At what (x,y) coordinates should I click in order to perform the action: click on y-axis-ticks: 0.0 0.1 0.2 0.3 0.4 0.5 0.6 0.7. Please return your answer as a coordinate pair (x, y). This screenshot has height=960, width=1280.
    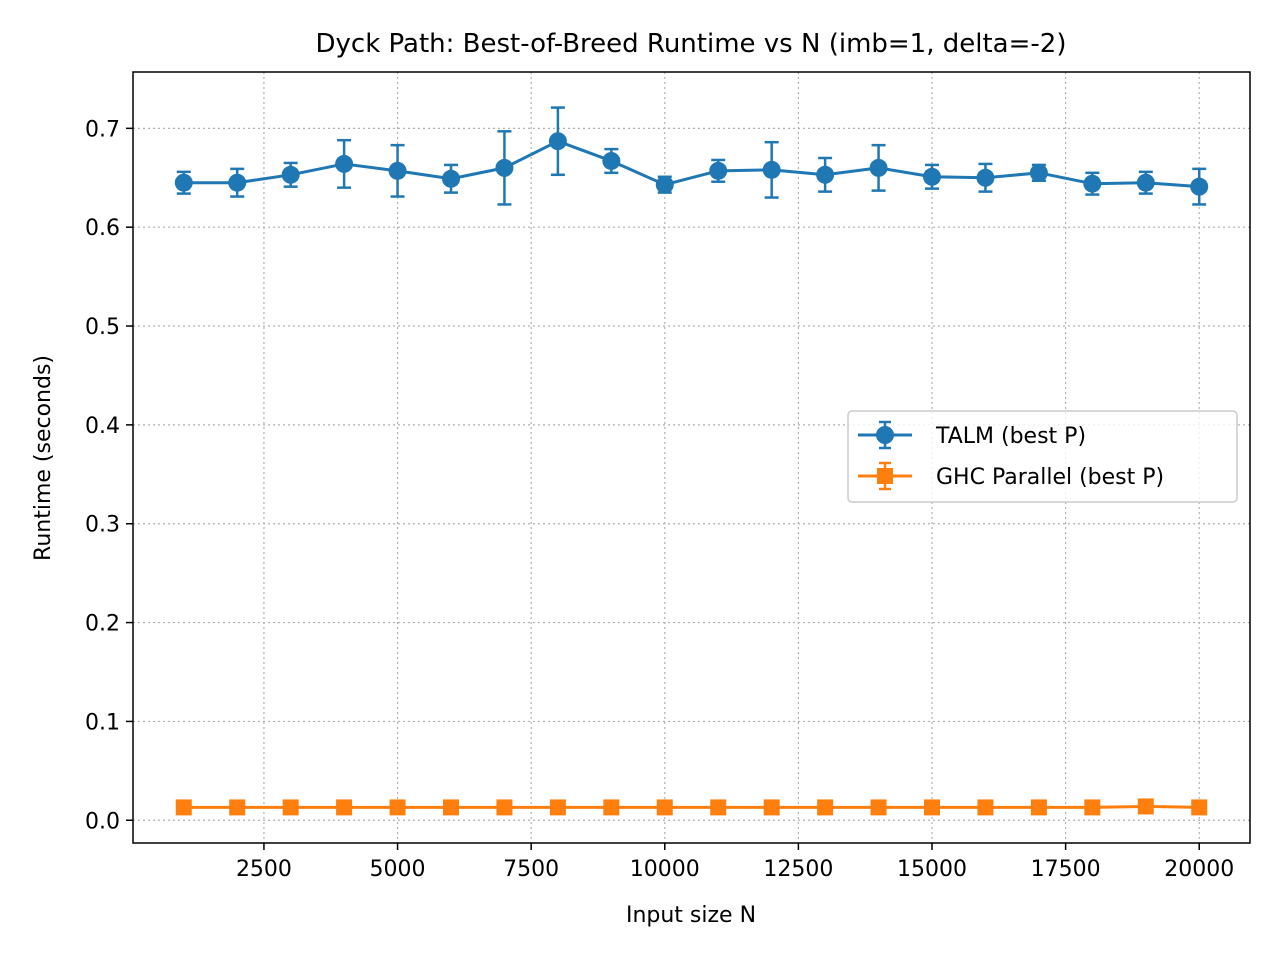
    Looking at the image, I should click on (109, 475).